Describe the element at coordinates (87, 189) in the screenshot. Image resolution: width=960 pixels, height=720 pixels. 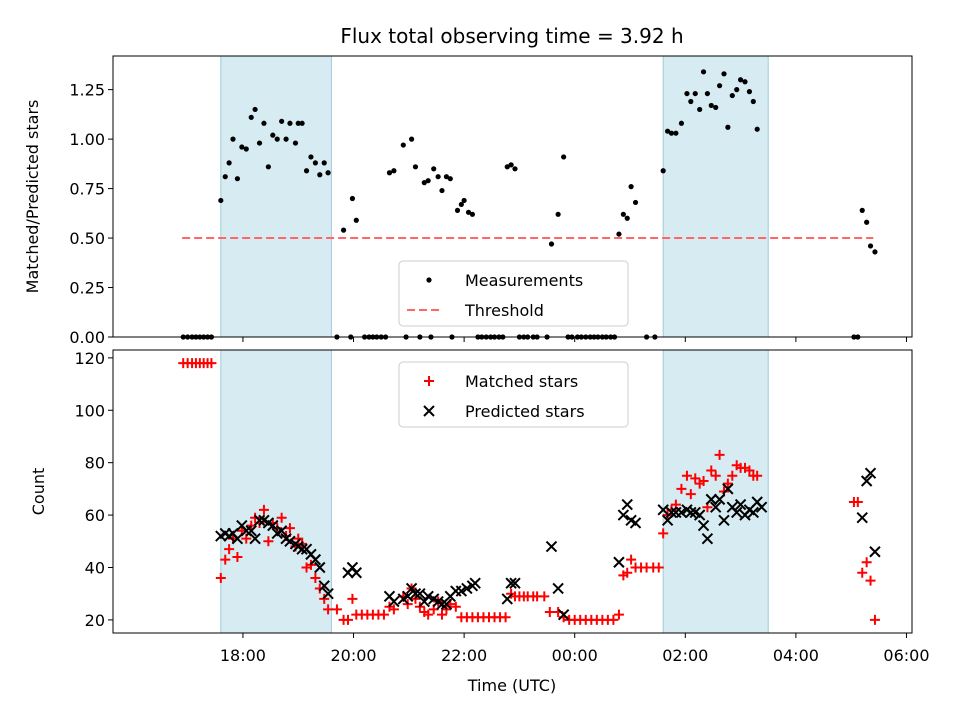
I see `y-tick-label: 0.75` at that location.